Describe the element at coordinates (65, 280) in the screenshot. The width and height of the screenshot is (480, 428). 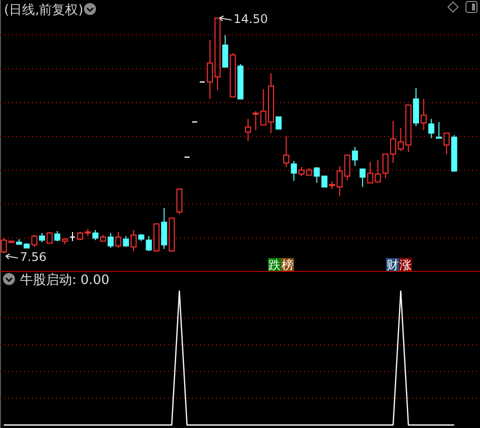
I see `chart-title: 牛股启动: 0.00` at that location.